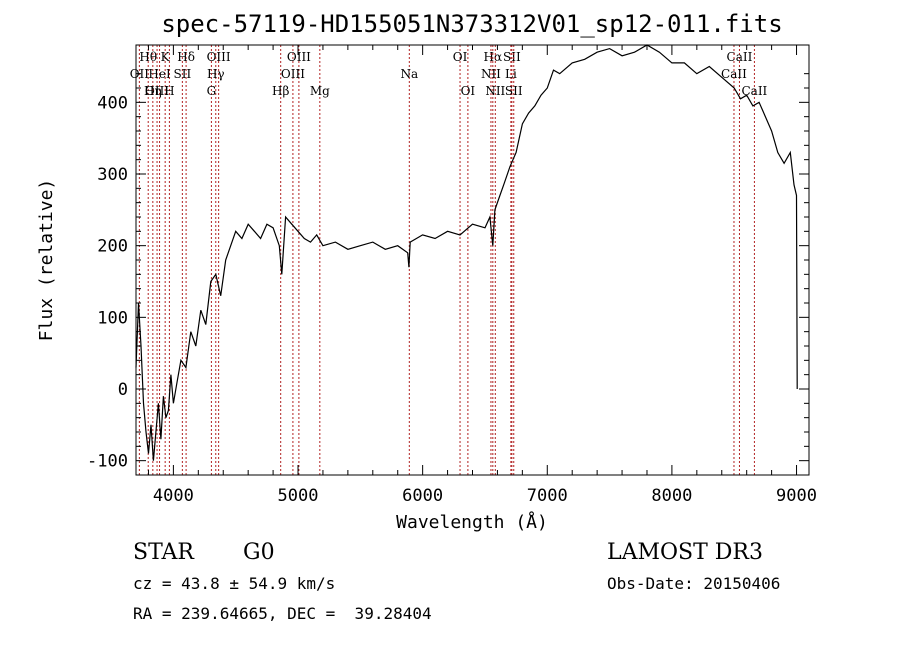 The height and width of the screenshot is (649, 900). Describe the element at coordinates (107, 462) in the screenshot. I see `y-tick-label: -100` at that location.